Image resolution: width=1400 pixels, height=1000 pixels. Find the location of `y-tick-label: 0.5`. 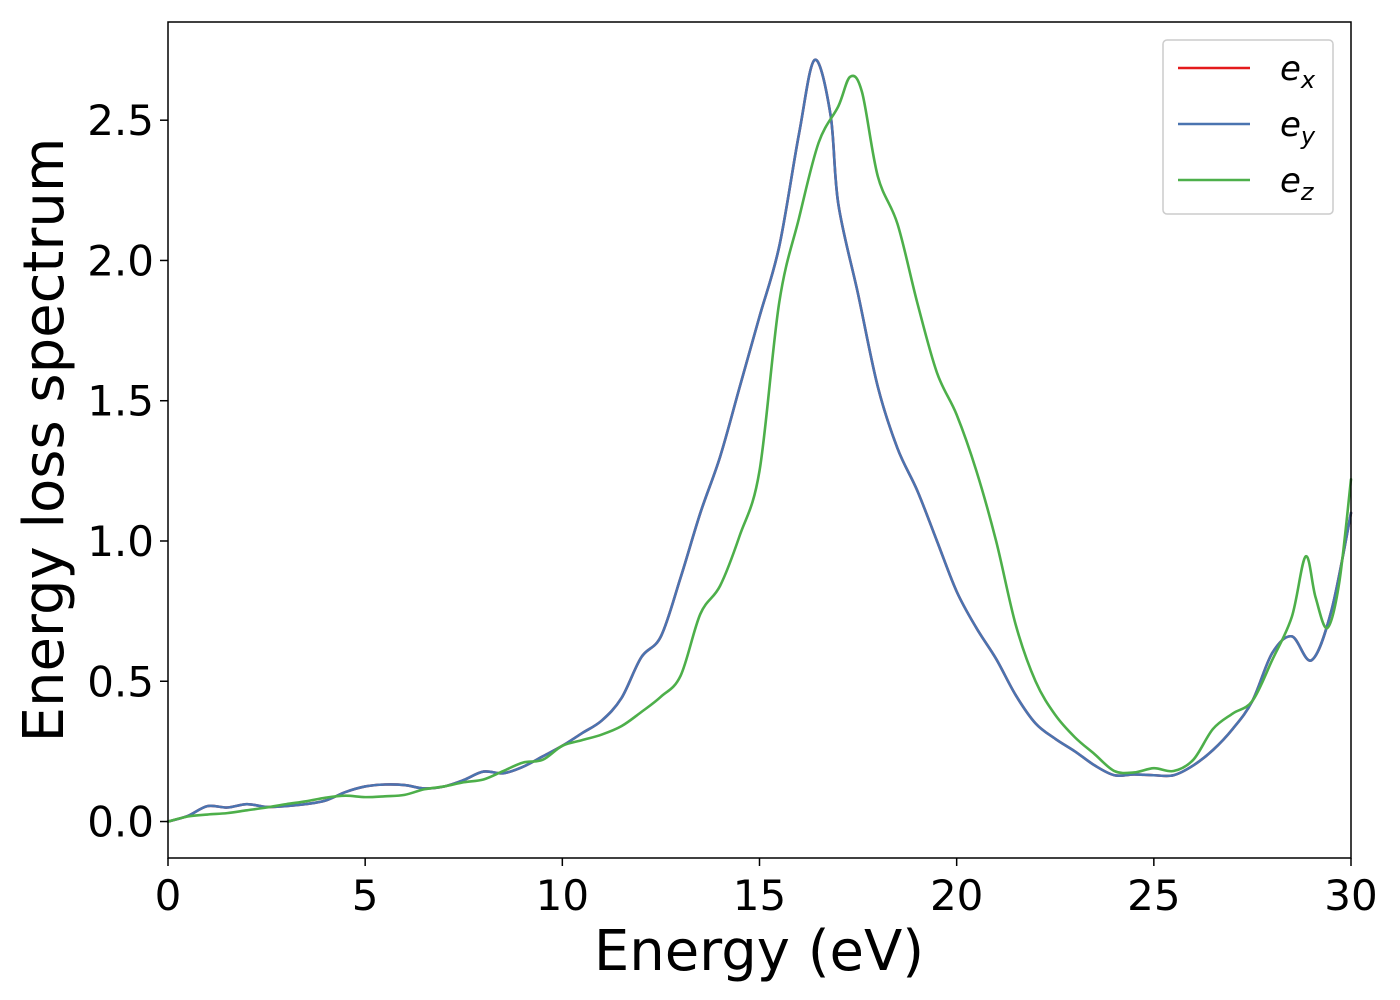

y-tick-label: 0.5 is located at coordinates (120, 681).